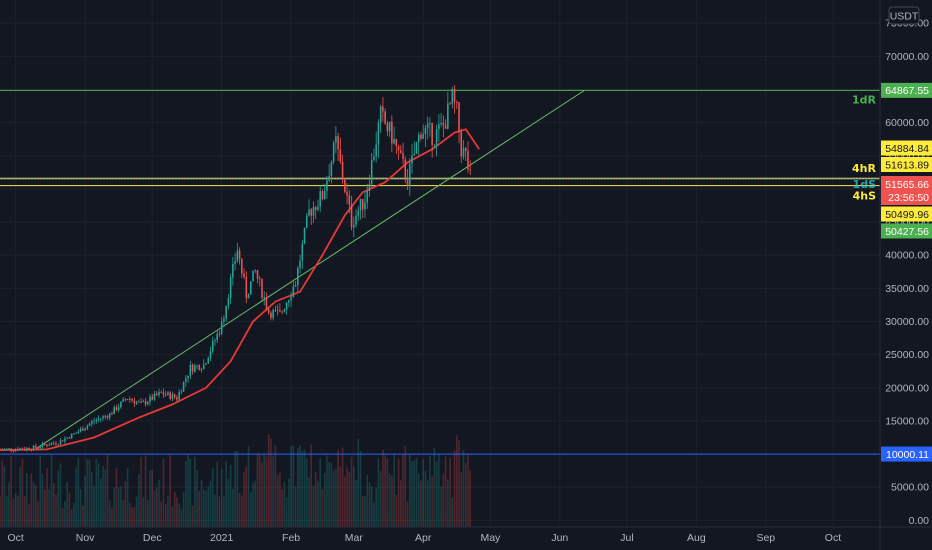 This screenshot has height=550, width=932. Describe the element at coordinates (85, 538) in the screenshot. I see `time-tick-label: Nov` at that location.